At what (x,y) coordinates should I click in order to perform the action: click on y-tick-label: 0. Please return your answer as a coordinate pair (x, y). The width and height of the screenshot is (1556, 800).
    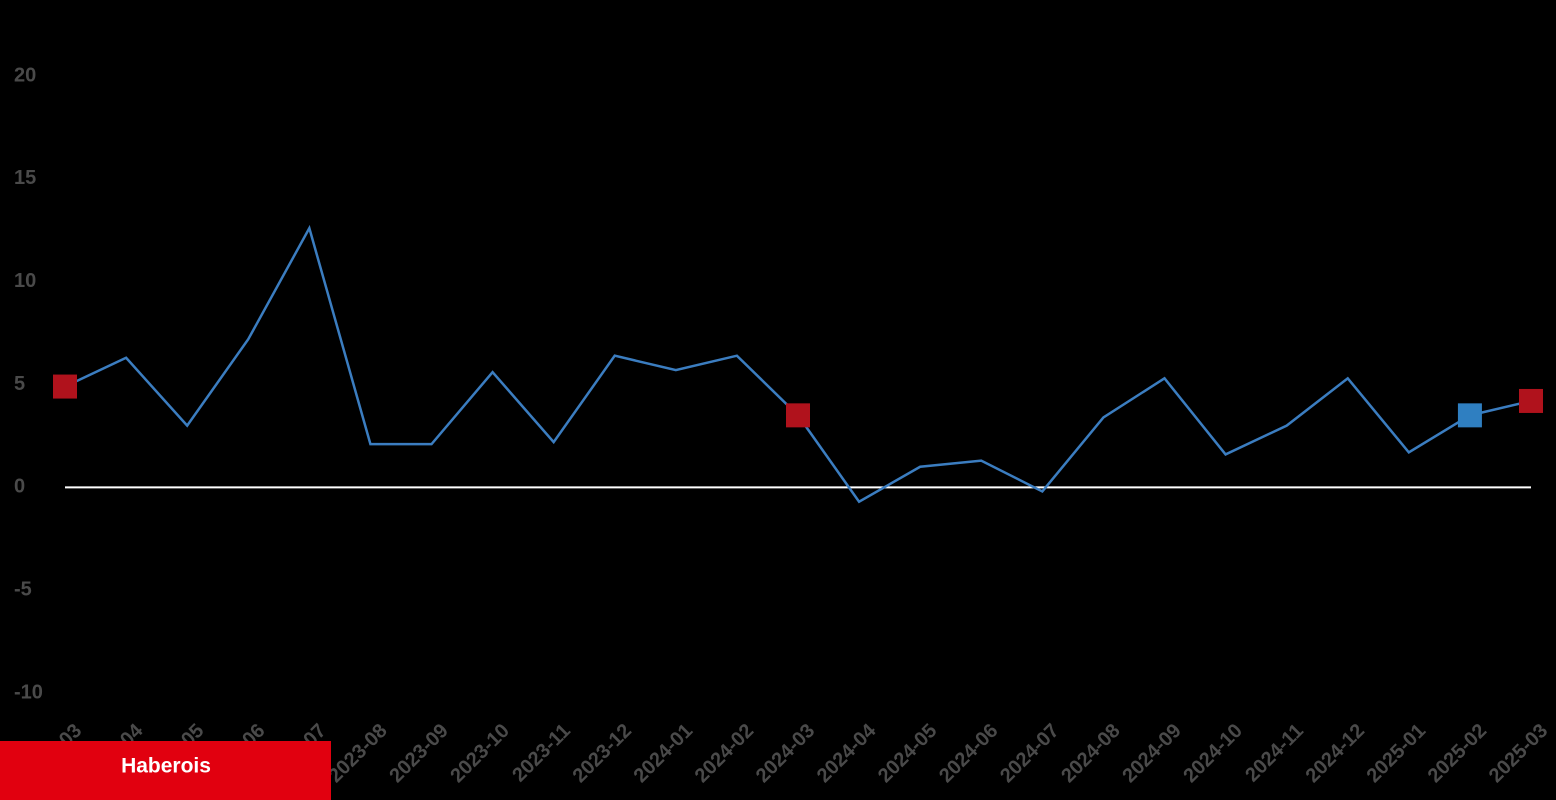
    Looking at the image, I should click on (19, 487).